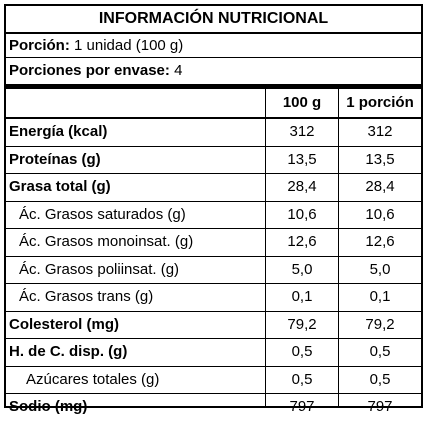  I want to click on label-title: INFORMACIÓN NUTRICIONAL, so click(213, 20).